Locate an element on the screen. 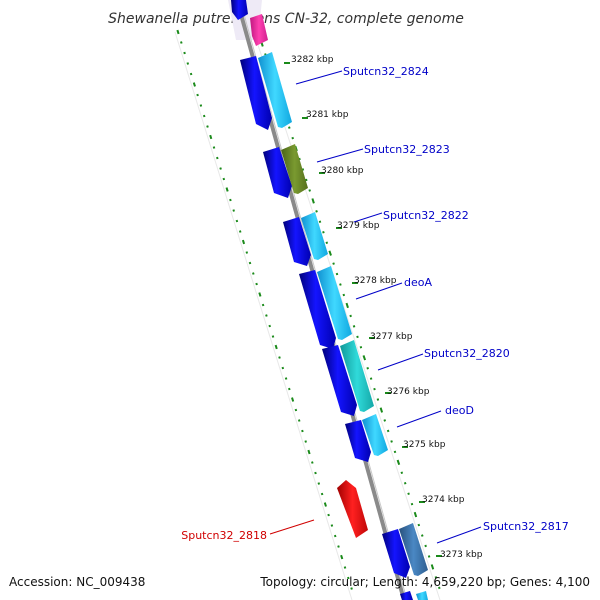 This screenshot has width=600, height=600. gene-label: Sputcn32_2824 is located at coordinates (386, 71).